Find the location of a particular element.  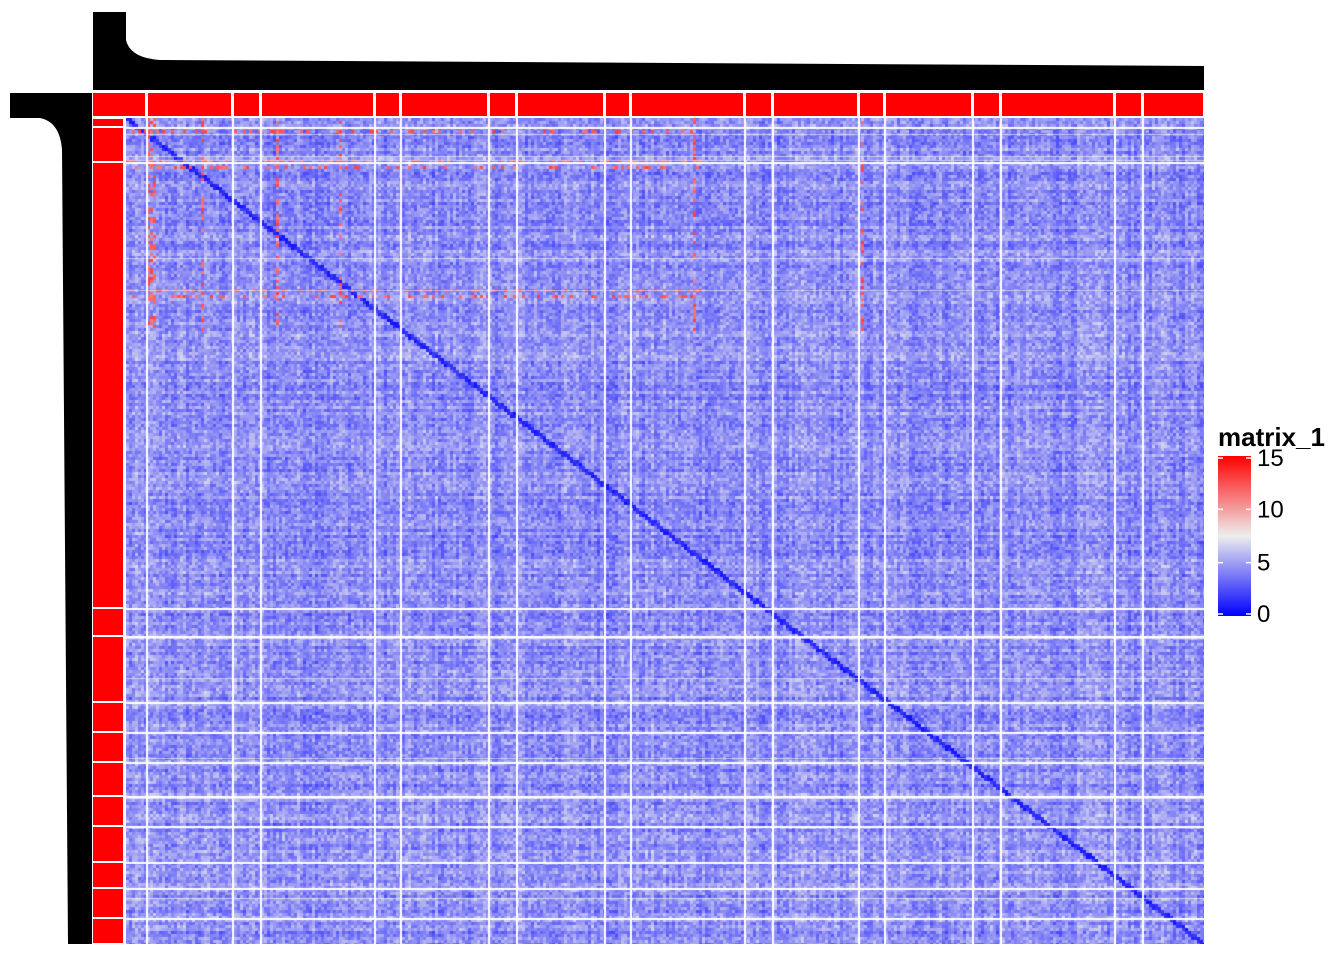

color-legend: matrix_1 0 5 10 15 is located at coordinates (1271, 525).